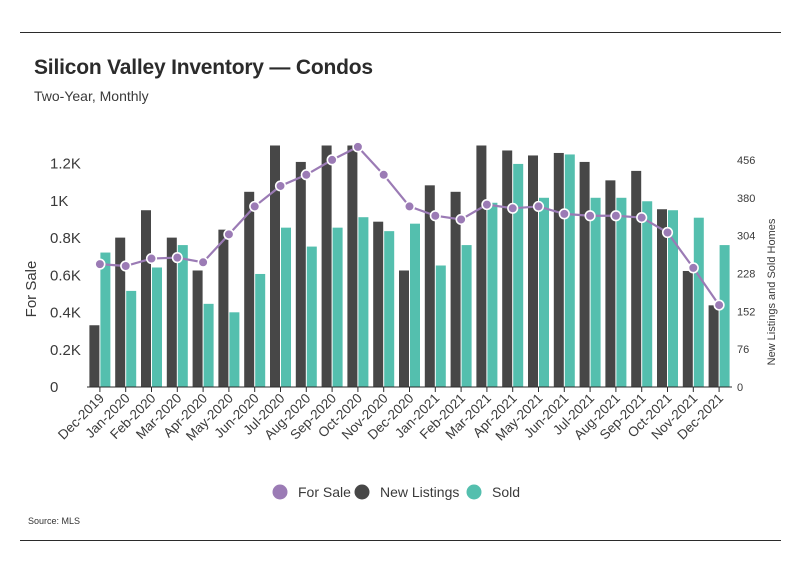 Image resolution: width=799 pixels, height=575 pixels. What do you see at coordinates (31, 289) in the screenshot?
I see `y-axis-label-left: For Sale` at bounding box center [31, 289].